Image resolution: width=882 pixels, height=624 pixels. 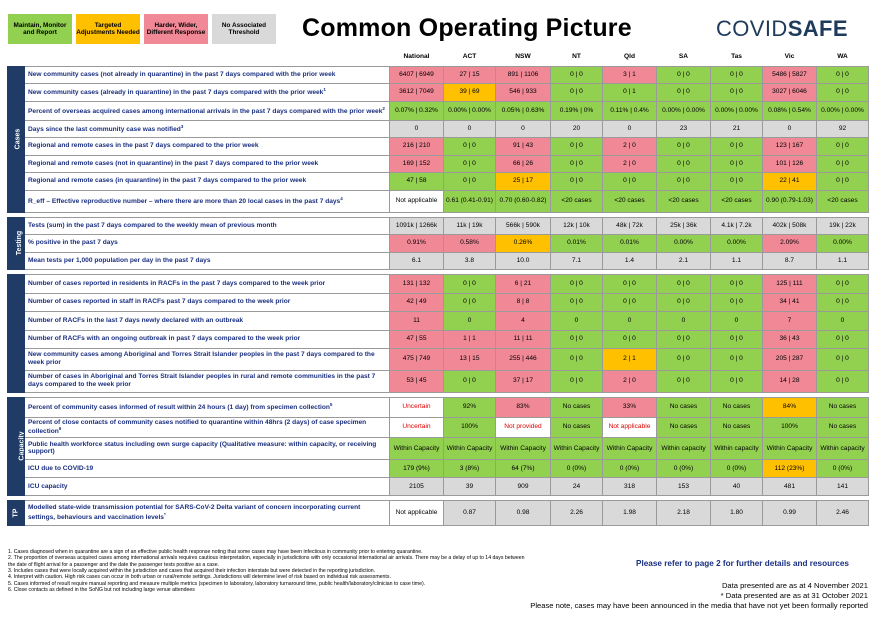 I want to click on metric-label: ICU due to COVID-19, so click(x=207, y=468).